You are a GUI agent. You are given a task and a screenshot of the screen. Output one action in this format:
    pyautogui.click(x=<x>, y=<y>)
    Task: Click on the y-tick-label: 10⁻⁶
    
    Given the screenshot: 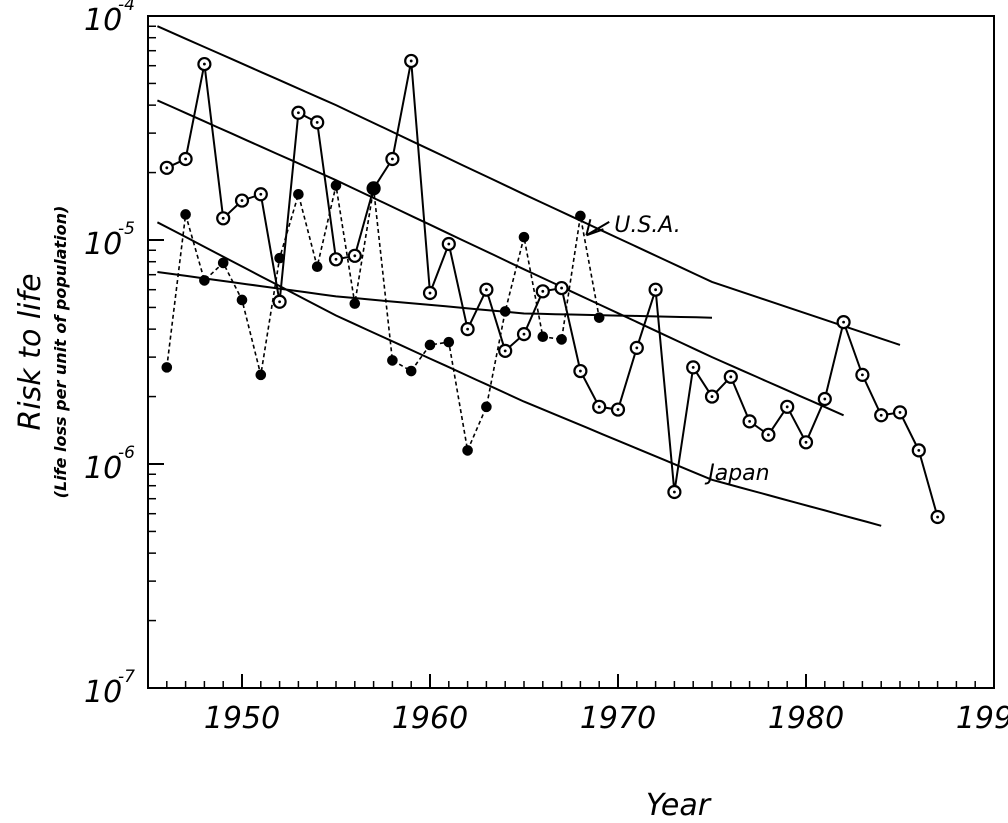 What is the action you would take?
    pyautogui.click(x=109, y=464)
    